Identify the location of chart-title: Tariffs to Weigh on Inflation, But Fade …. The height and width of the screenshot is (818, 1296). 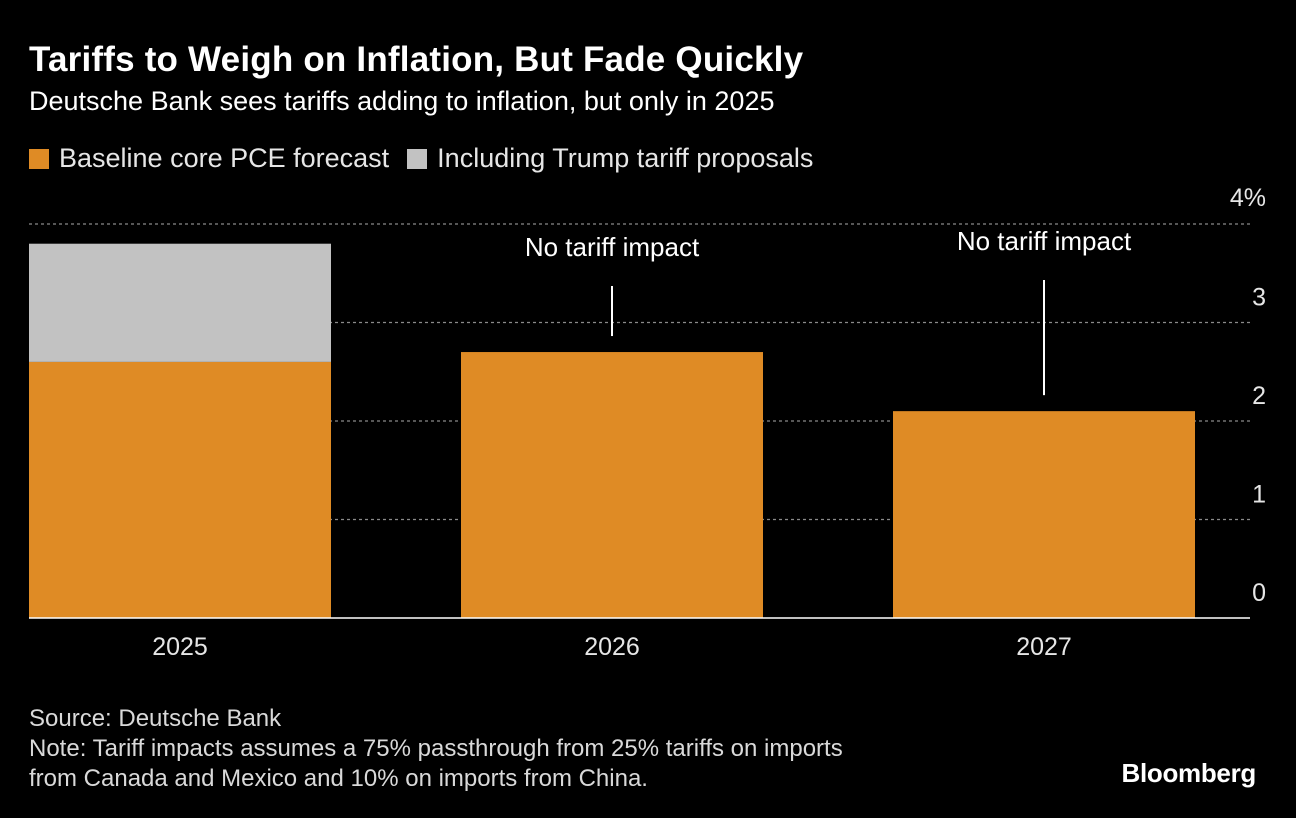
(416, 59).